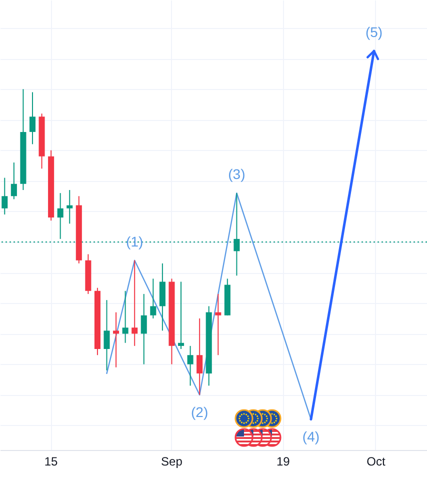  What do you see at coordinates (311, 436) in the screenshot?
I see `annotation: (4)` at bounding box center [311, 436].